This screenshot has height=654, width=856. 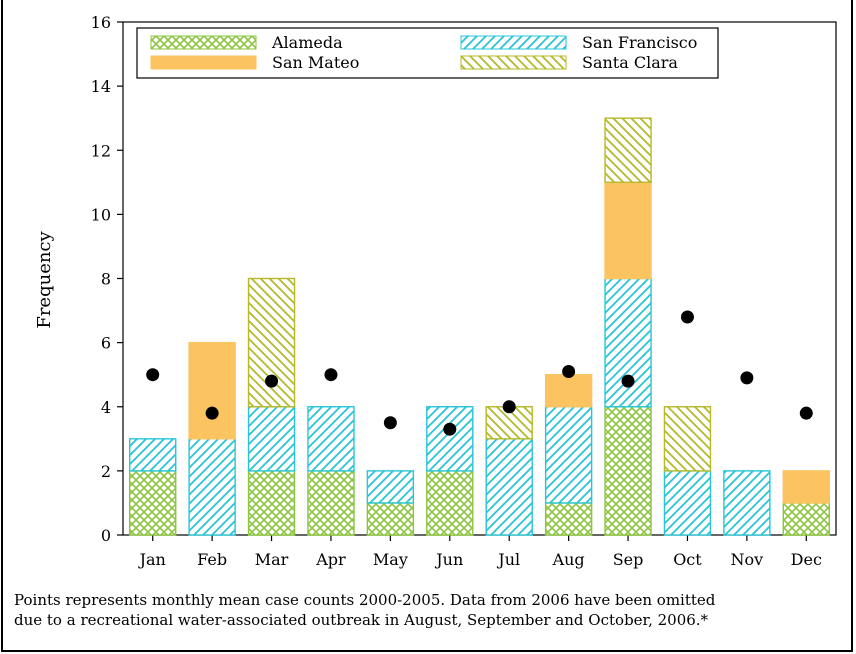 What do you see at coordinates (101, 150) in the screenshot?
I see `y-tick-label: 12` at bounding box center [101, 150].